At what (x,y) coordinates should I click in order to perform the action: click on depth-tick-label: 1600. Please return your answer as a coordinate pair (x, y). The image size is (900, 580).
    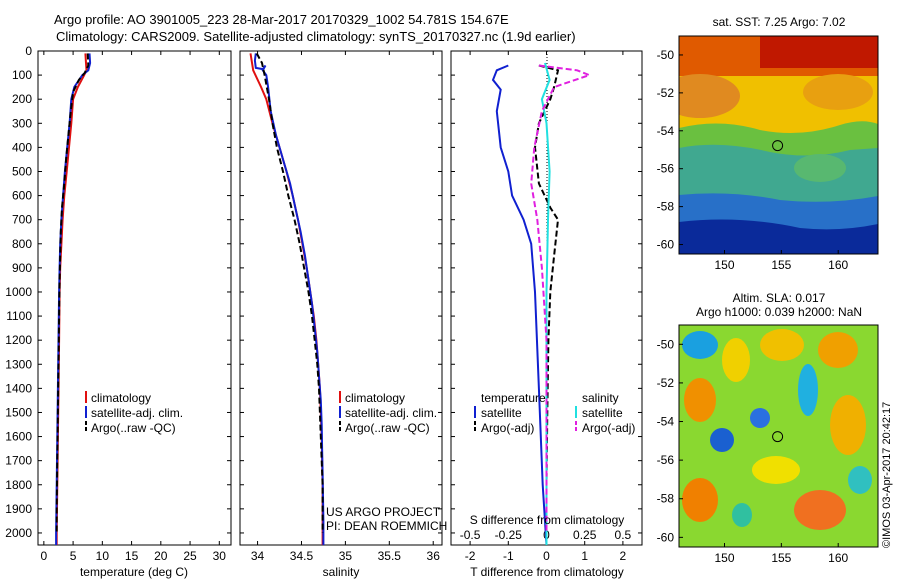
    Looking at the image, I should click on (18, 437).